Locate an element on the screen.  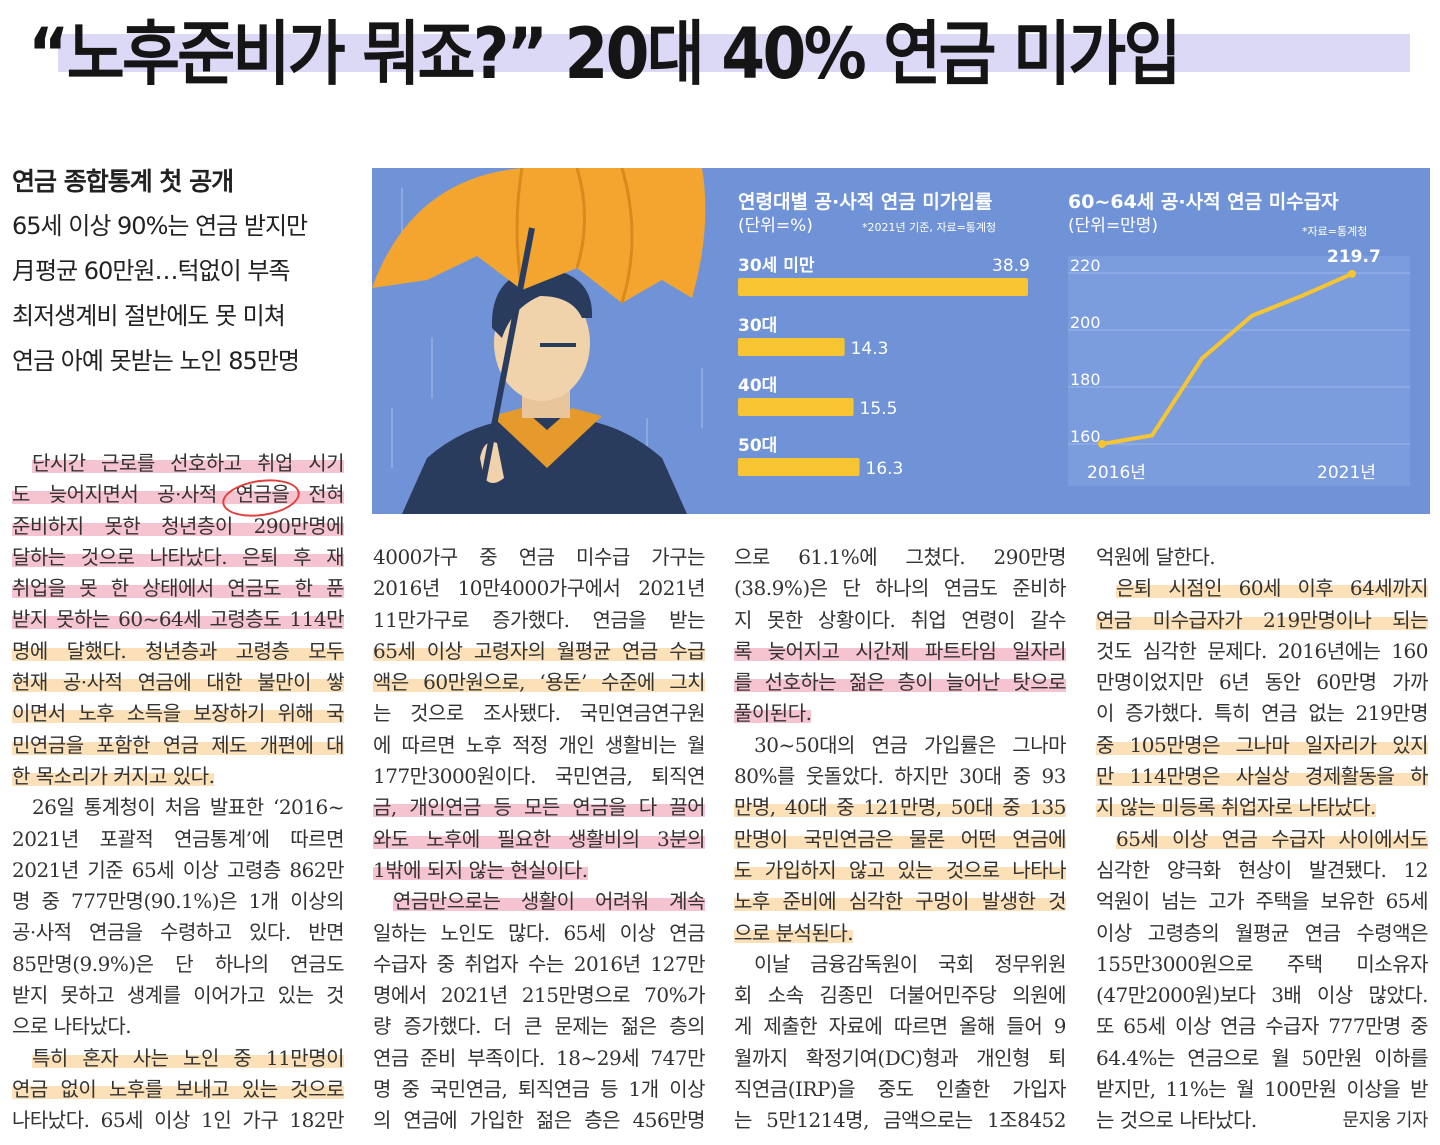
subhead-main: 연금 종합통계 첫 공개 is located at coordinates (123, 181).